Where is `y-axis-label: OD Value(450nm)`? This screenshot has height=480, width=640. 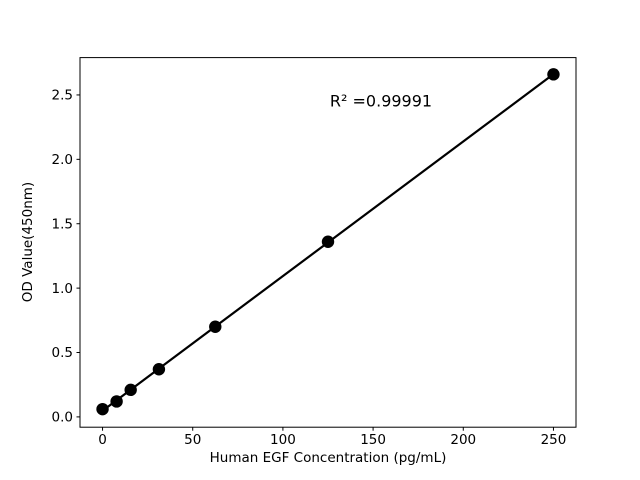 y-axis-label: OD Value(450nm) is located at coordinates (28, 242).